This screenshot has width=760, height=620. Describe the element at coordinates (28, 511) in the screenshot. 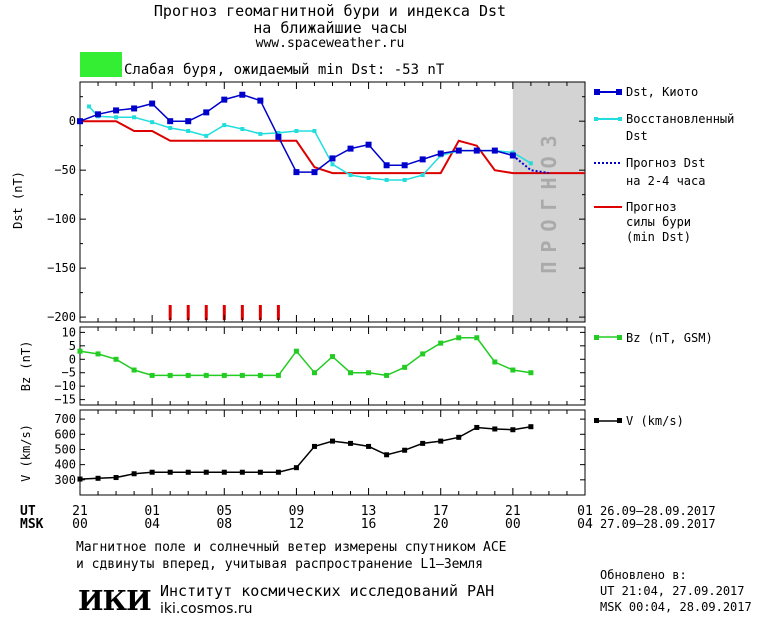

I see `ut-axis-label: UT` at that location.